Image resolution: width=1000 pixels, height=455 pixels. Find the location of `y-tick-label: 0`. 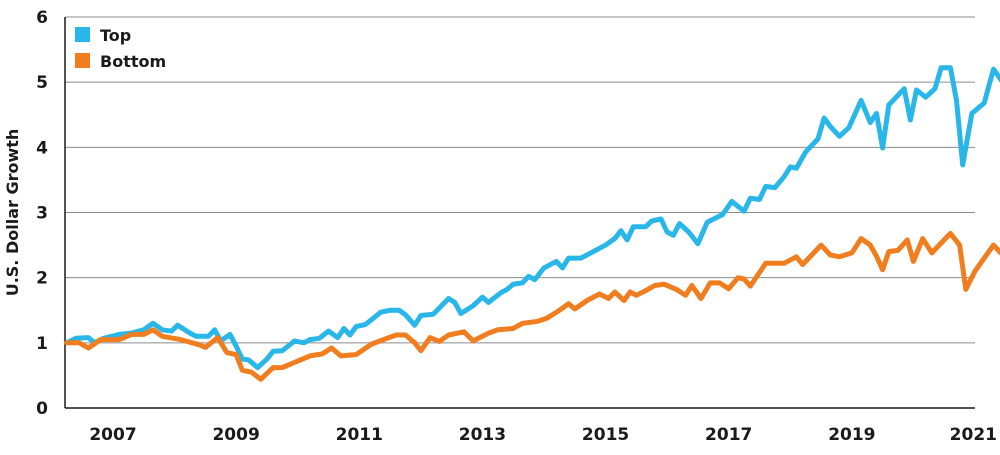

y-tick-label: 0 is located at coordinates (42, 409).